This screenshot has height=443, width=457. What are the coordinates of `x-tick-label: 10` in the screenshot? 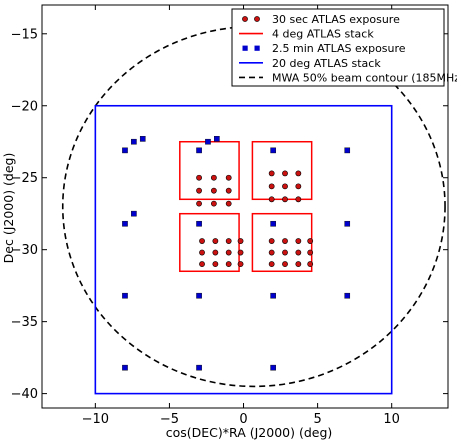 It's located at (391, 419).